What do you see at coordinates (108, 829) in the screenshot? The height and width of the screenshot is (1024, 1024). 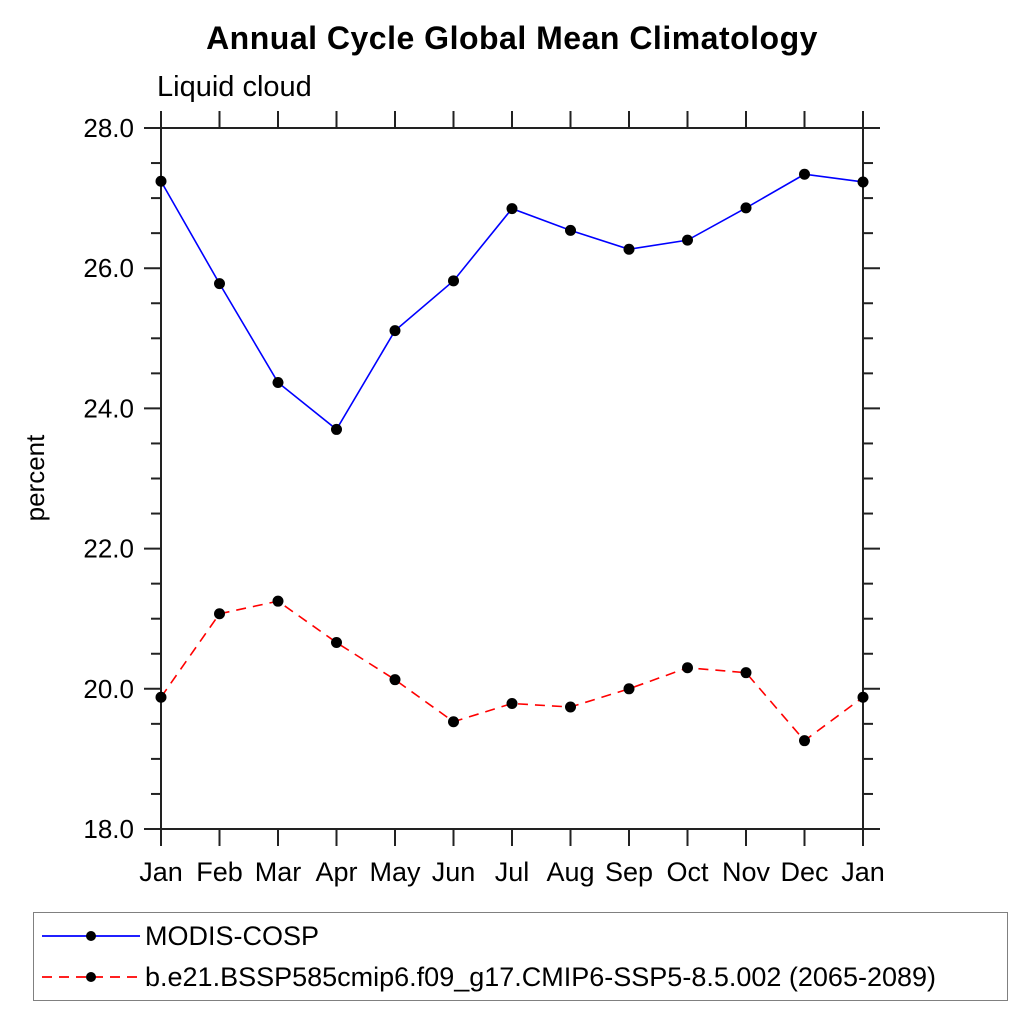 I see `y-tick-label: 18.0` at bounding box center [108, 829].